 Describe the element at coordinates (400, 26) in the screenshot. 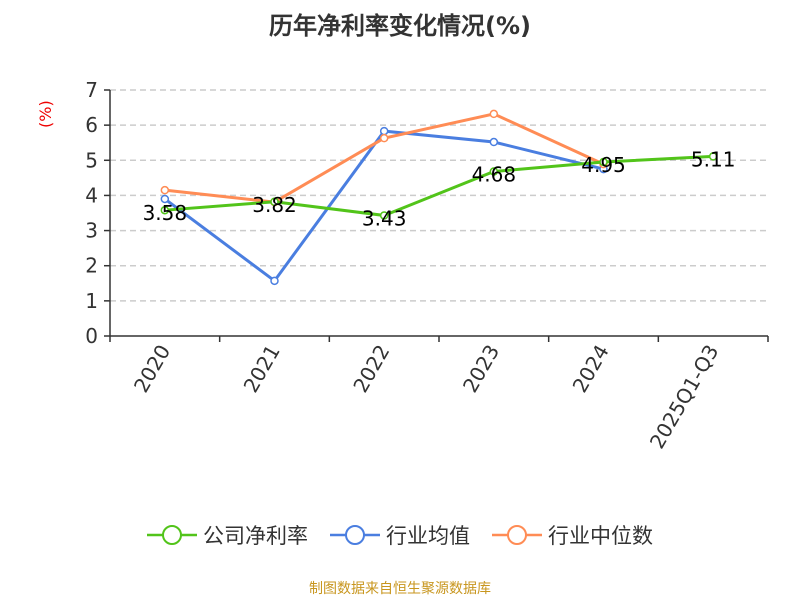

I see `chart-title: 历年净利率变化情况(%)` at that location.